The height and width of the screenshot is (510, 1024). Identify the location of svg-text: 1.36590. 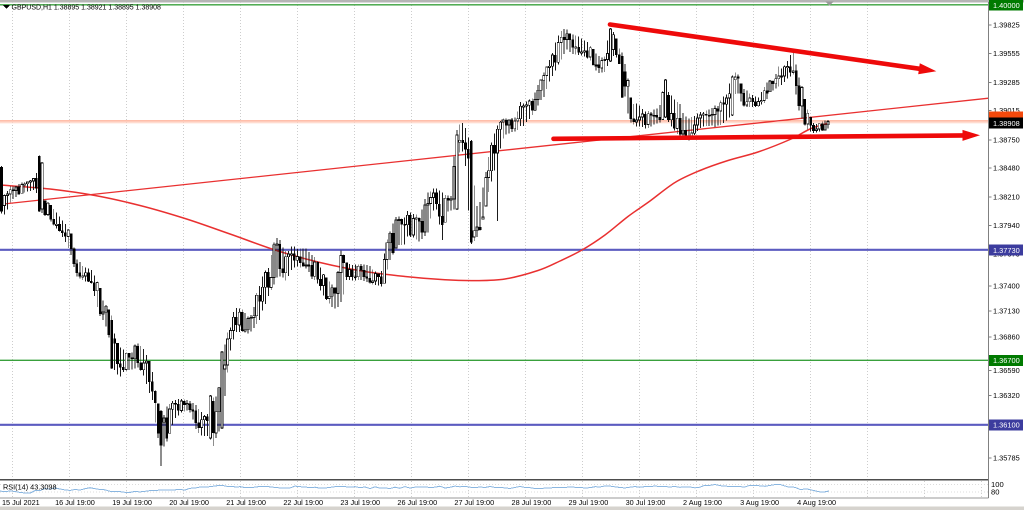
(1006, 370).